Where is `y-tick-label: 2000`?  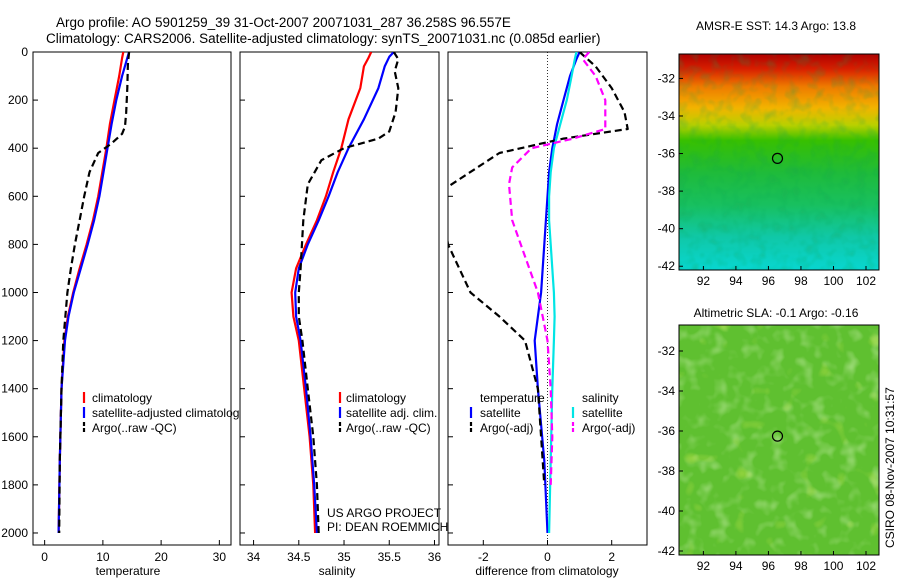 y-tick-label: 2000 is located at coordinates (14, 533).